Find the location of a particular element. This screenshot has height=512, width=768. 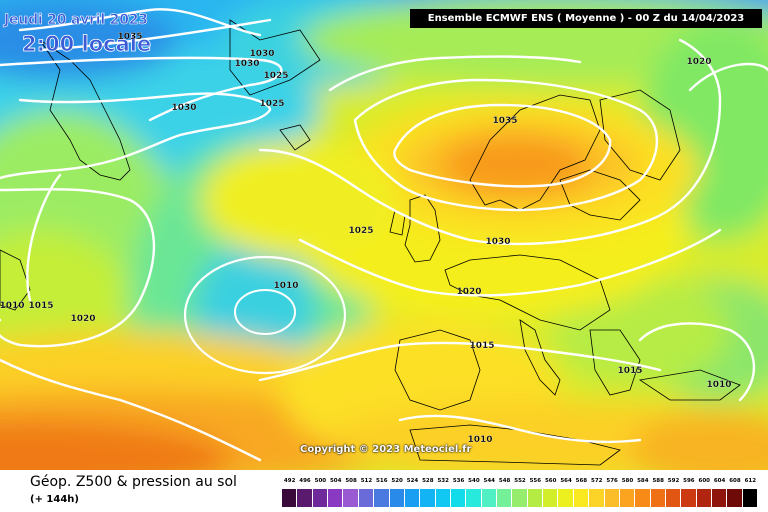

color-scale-label: 528 is located at coordinates (428, 481).